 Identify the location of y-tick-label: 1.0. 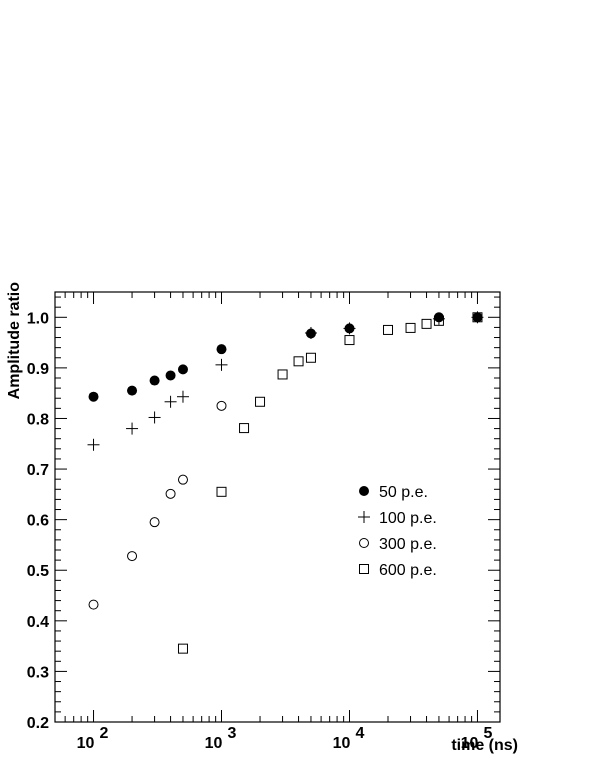
(38, 318).